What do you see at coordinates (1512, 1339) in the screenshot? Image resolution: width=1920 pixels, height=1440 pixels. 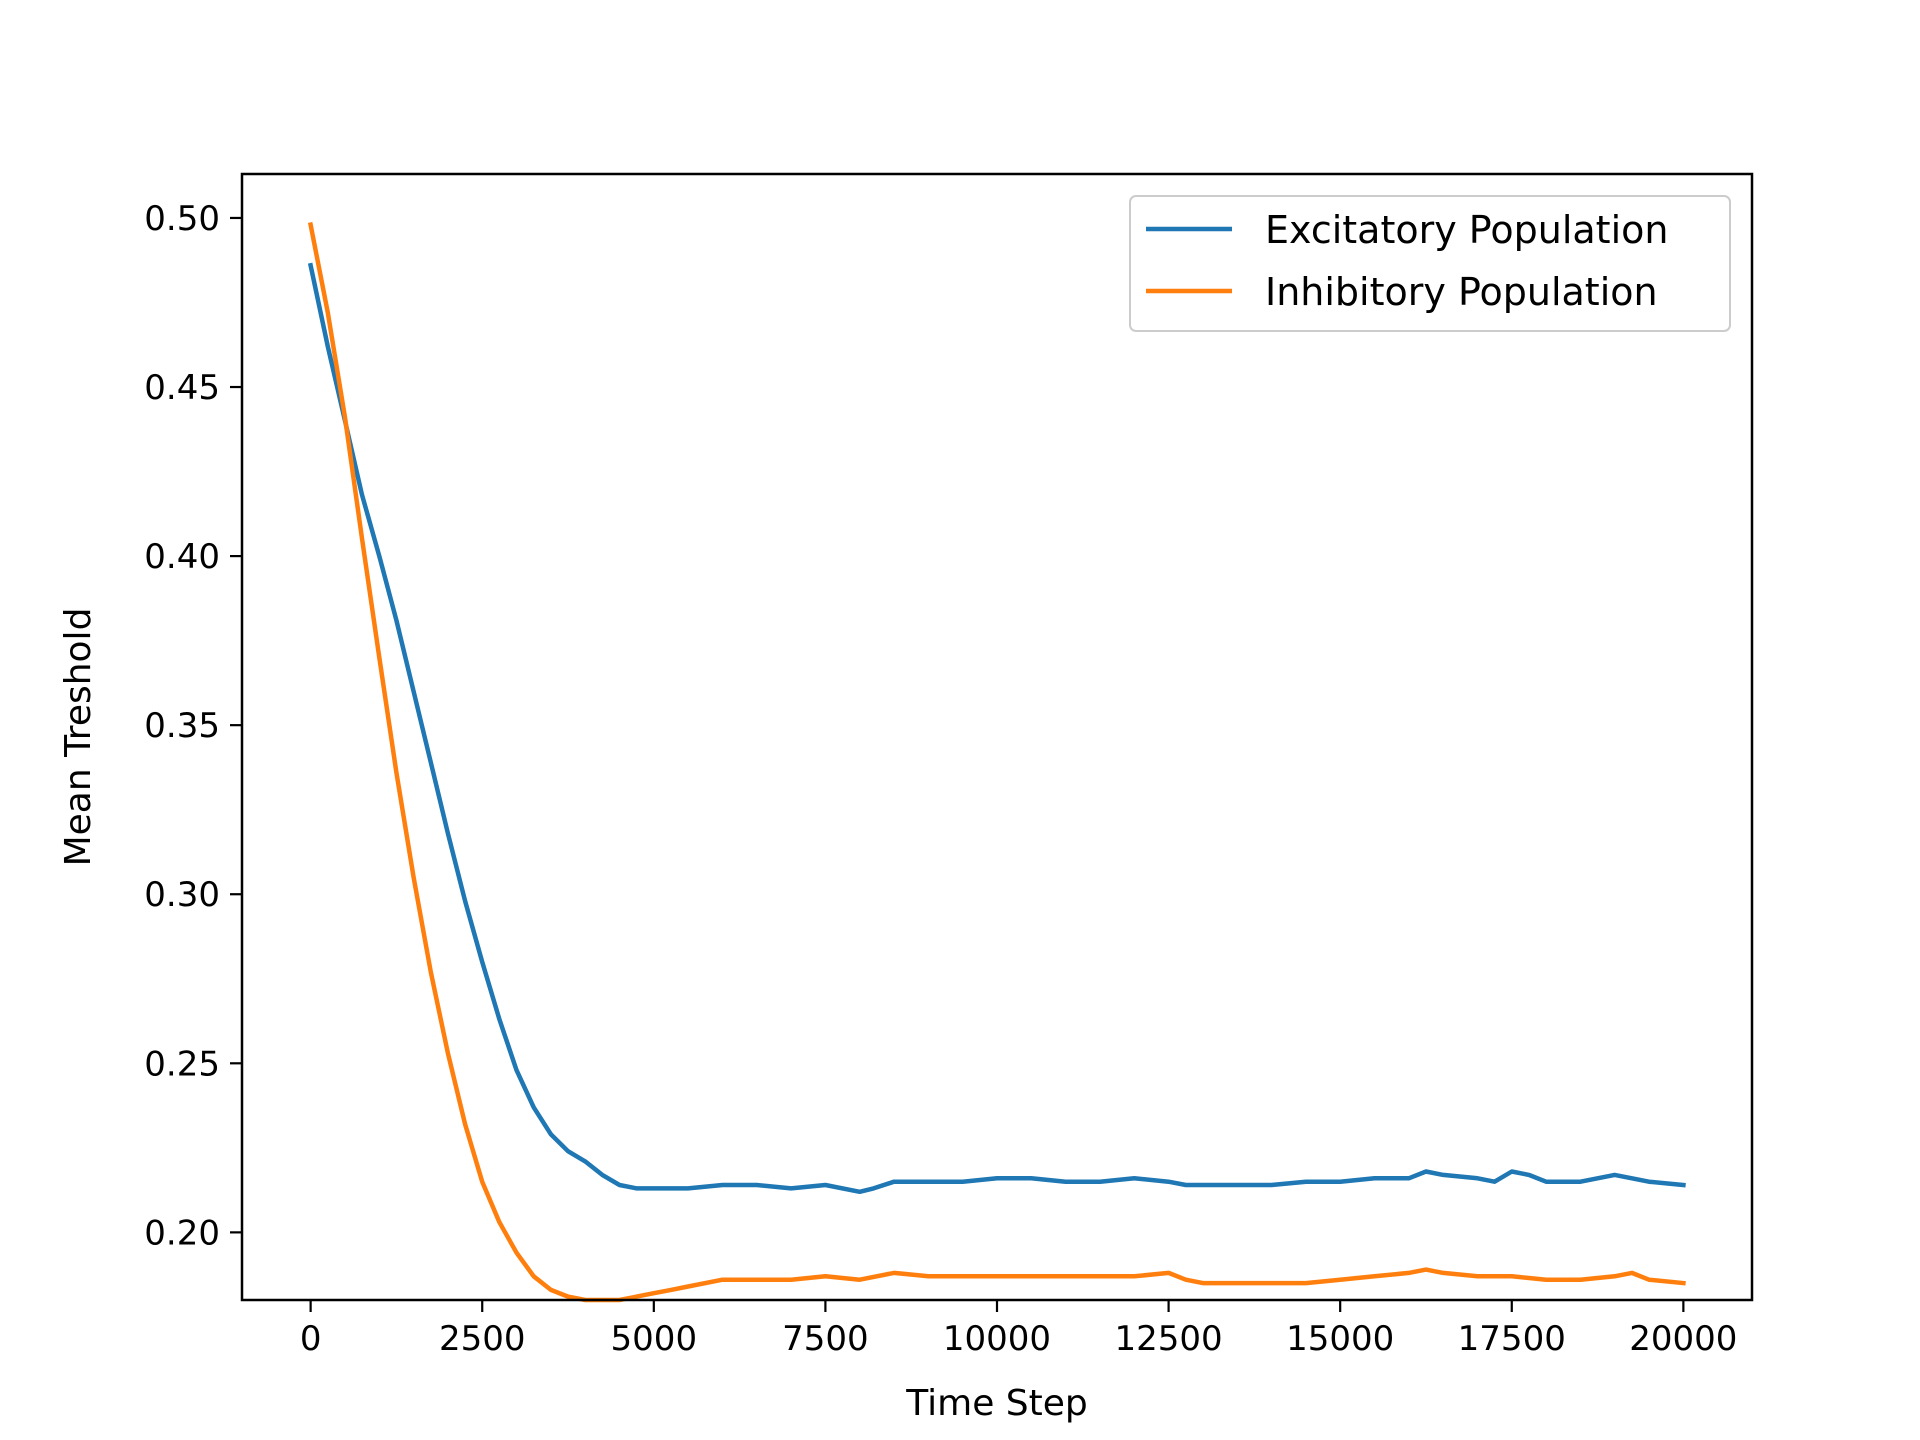 I see `x-tick-label: 17500` at bounding box center [1512, 1339].